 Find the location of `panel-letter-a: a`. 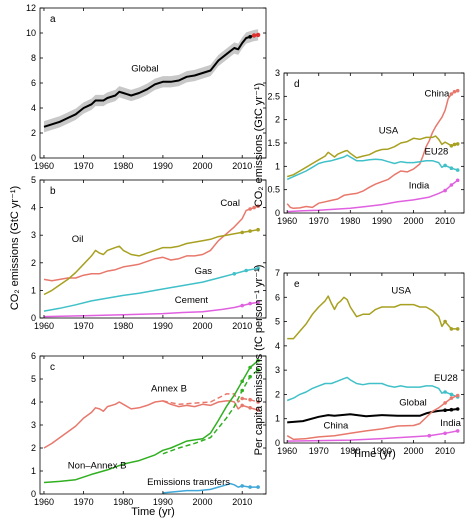

panel-letter-a: a is located at coordinates (53, 19).